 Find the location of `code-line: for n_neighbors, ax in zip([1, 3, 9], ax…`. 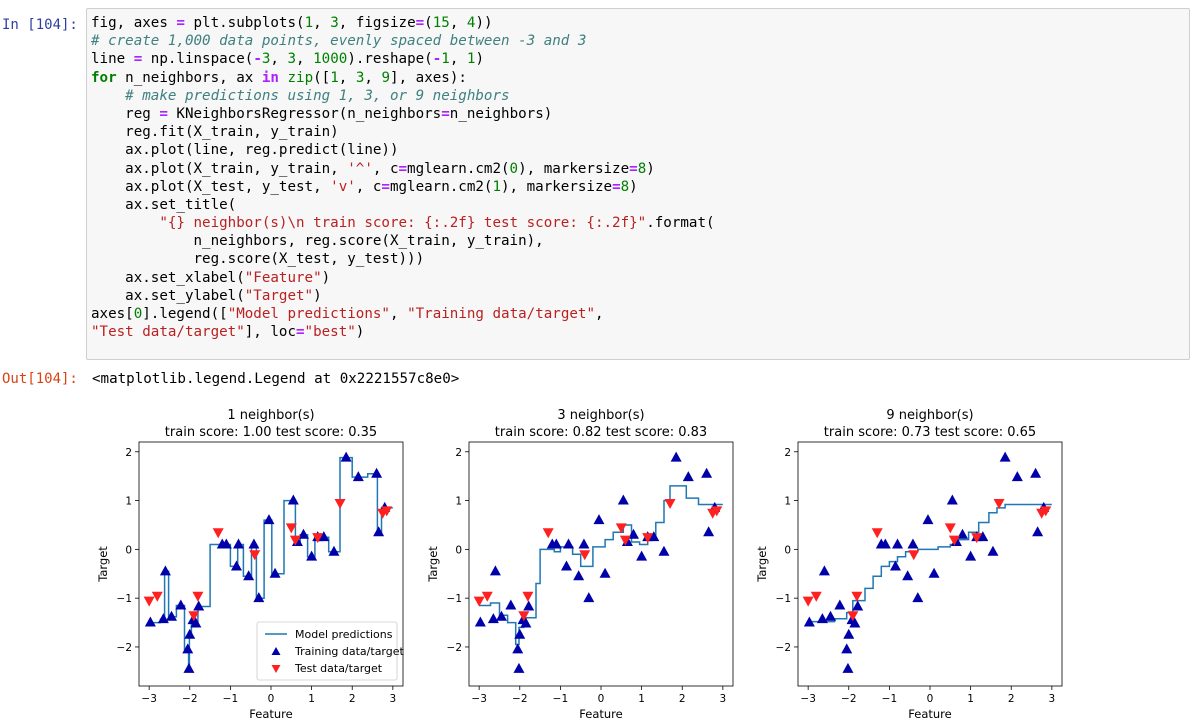

code-line: for n_neighbors, ax in zip([1, 3, 9], ax… is located at coordinates (638, 78).